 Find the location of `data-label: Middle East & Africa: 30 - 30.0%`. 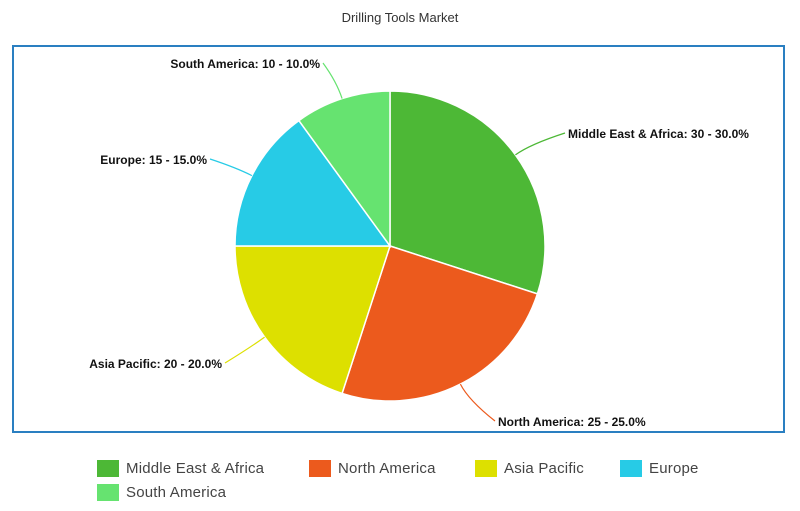

data-label: Middle East & Africa: 30 - 30.0% is located at coordinates (658, 134).